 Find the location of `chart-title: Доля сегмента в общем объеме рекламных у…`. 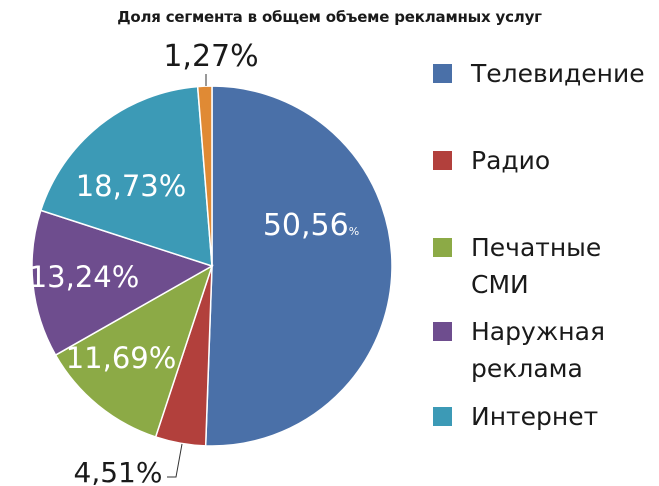

chart-title: Доля сегмента в общем объеме рекламных у… is located at coordinates (329, 17).